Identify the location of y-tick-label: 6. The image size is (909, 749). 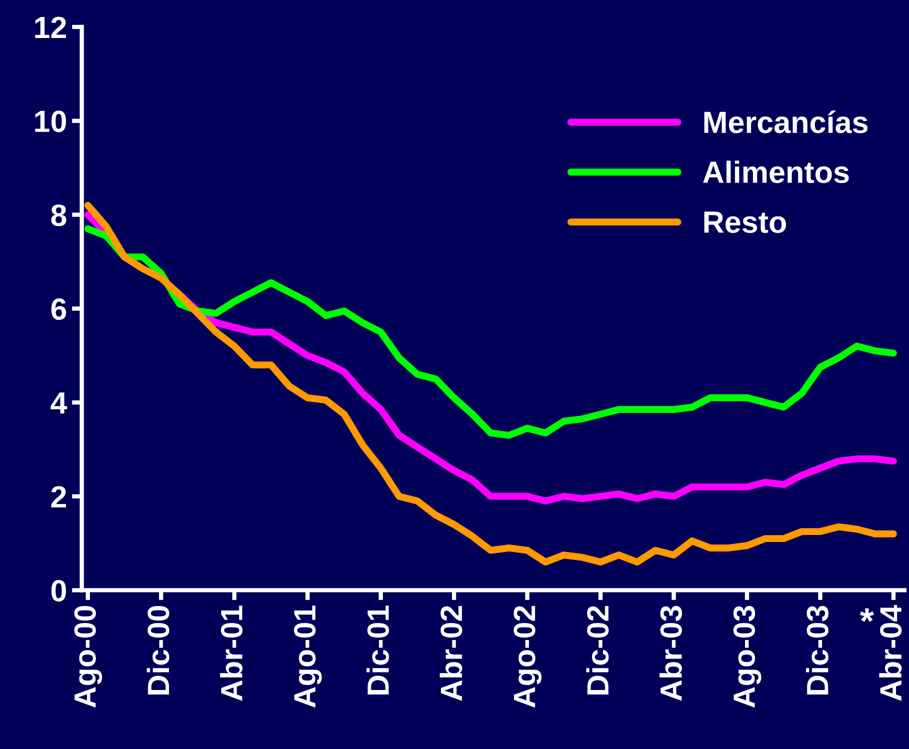
(58, 309).